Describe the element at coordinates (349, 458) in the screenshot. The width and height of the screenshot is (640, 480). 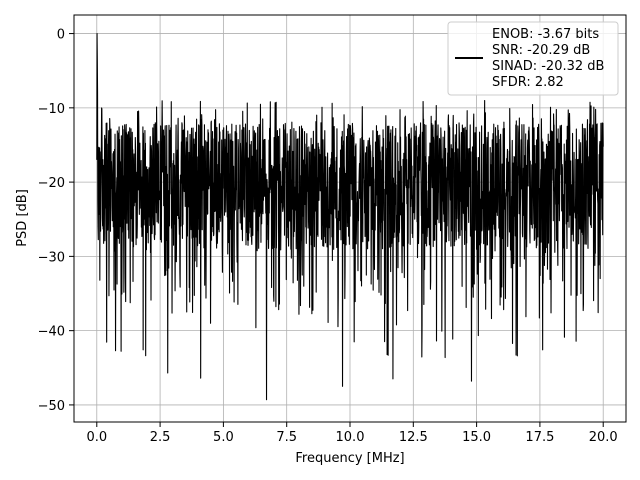
I see `x-axis-label: Frequency [MHz]` at that location.